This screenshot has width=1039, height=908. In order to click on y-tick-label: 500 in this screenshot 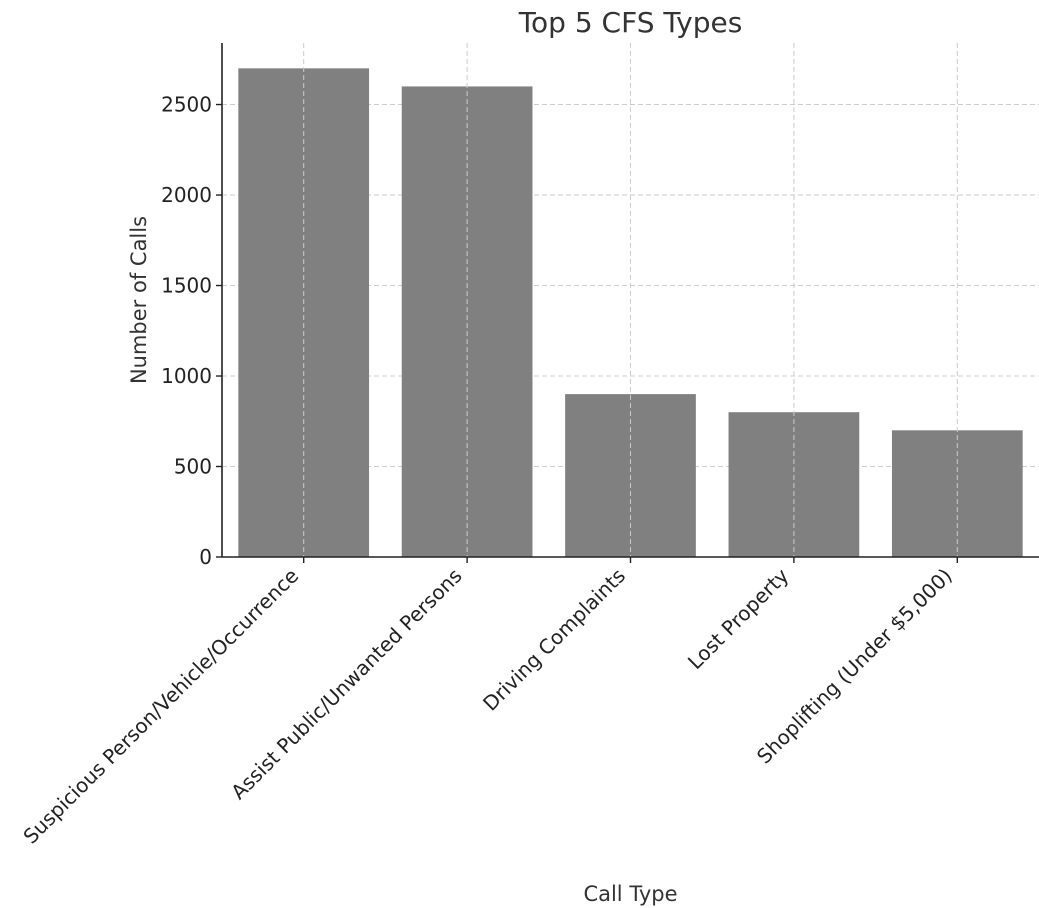, I will do `click(193, 467)`.